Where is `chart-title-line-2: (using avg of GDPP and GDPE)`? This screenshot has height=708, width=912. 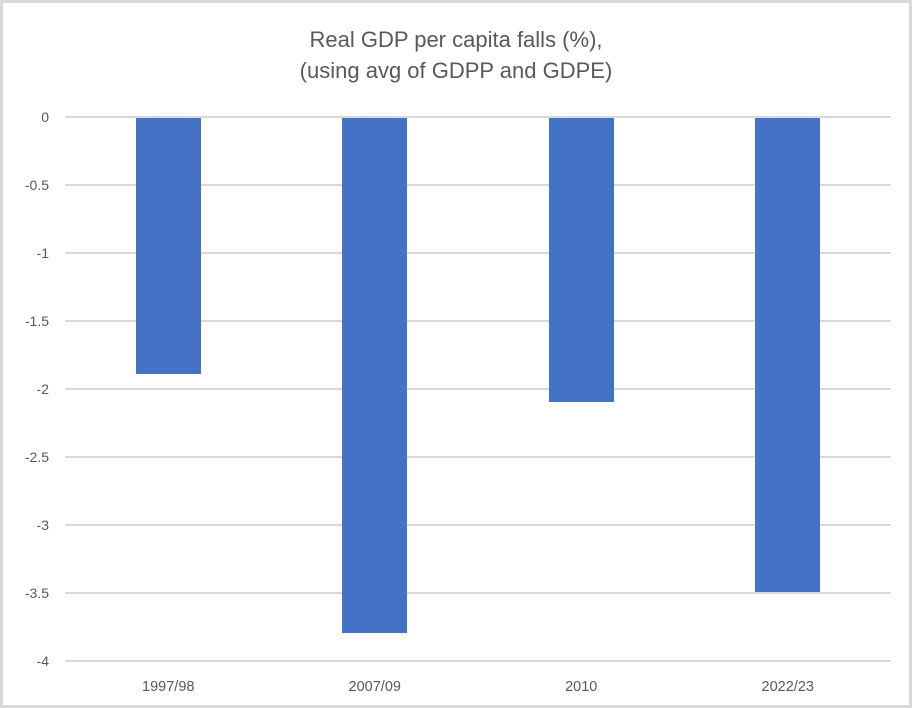 chart-title-line-2: (using avg of GDPP and GDPE) is located at coordinates (456, 70).